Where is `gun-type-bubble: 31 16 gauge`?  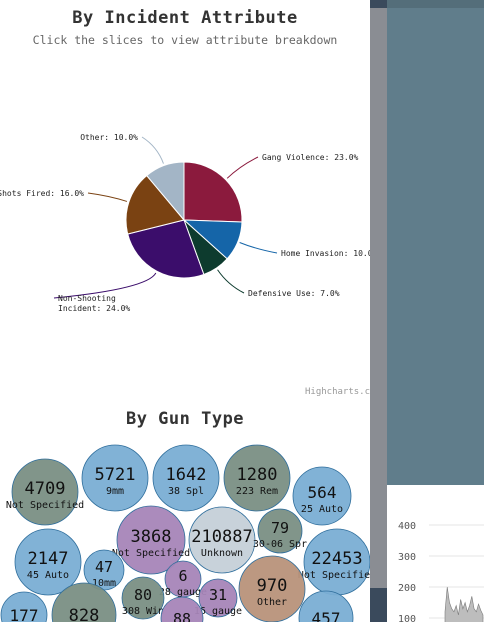
gun-type-bubble: 31 16 gauge is located at coordinates (218, 598).